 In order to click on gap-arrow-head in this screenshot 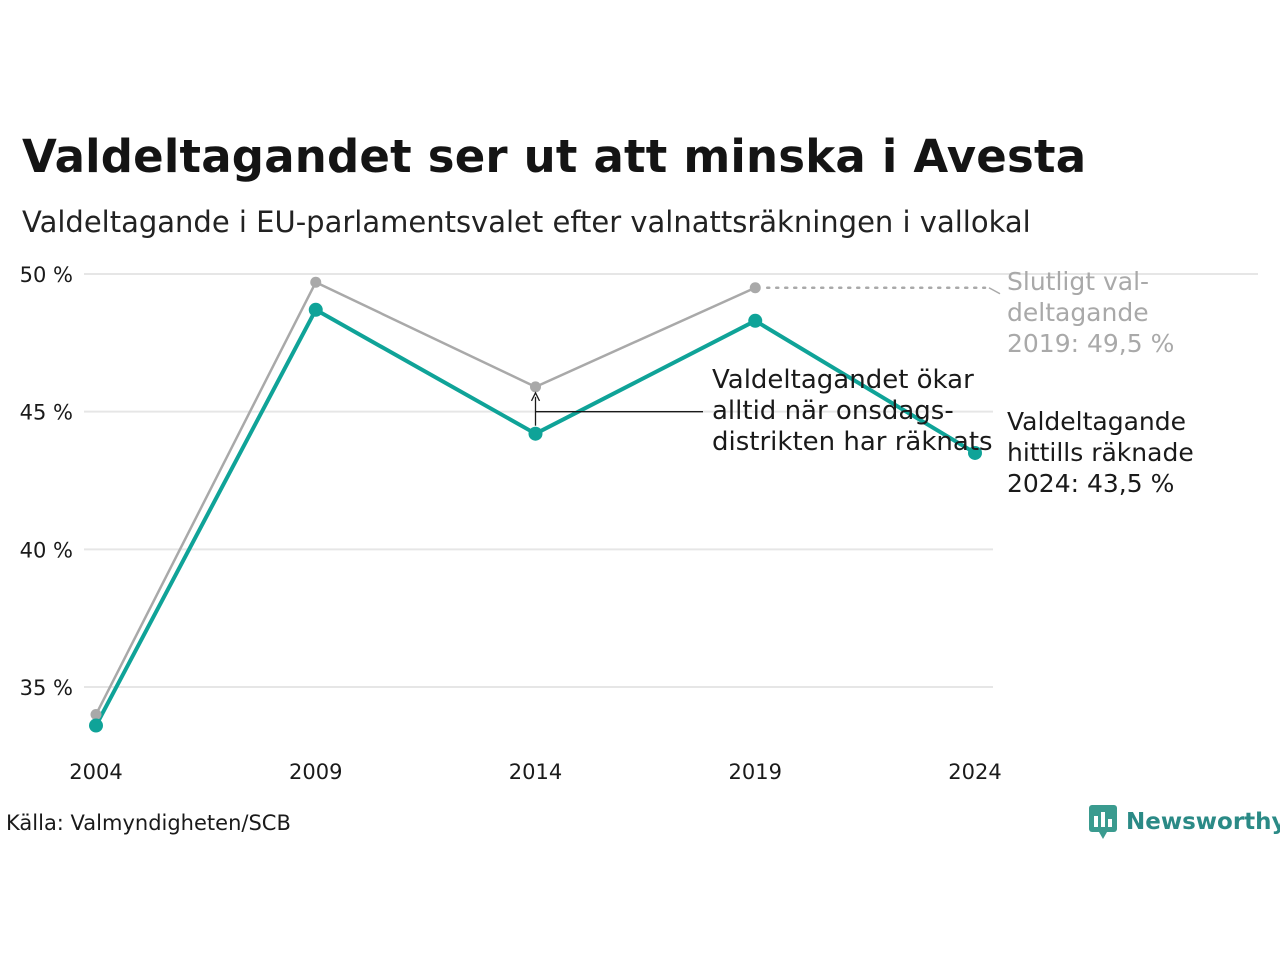, I will do `click(535, 396)`.